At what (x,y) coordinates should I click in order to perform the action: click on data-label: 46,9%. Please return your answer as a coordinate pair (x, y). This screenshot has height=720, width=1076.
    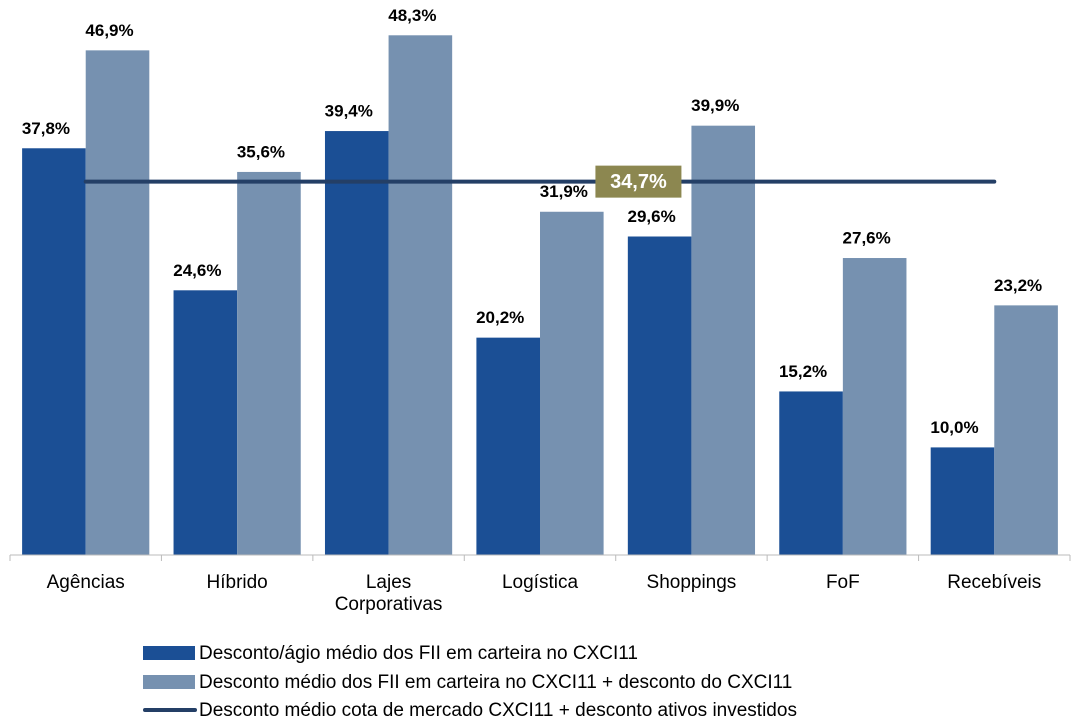
    Looking at the image, I should click on (109, 30).